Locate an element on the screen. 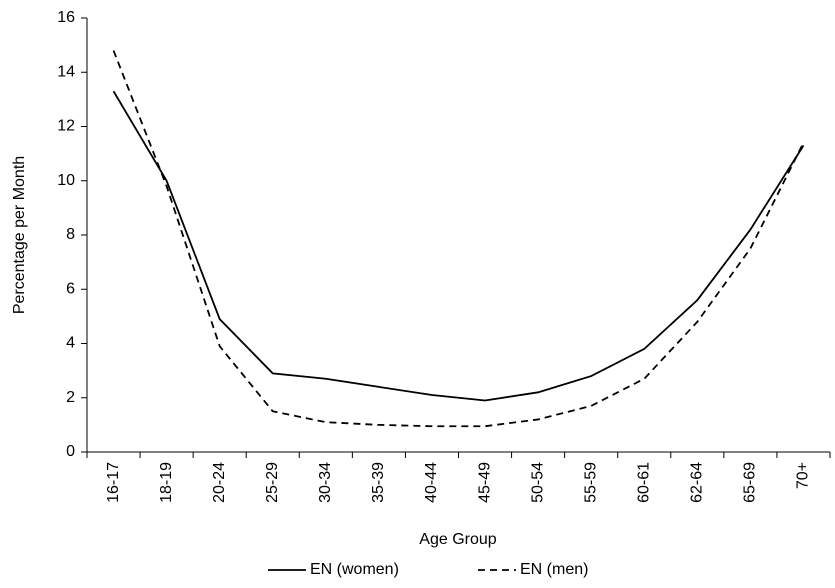 The width and height of the screenshot is (835, 588). y-tick-label: 12 is located at coordinates (66, 126).